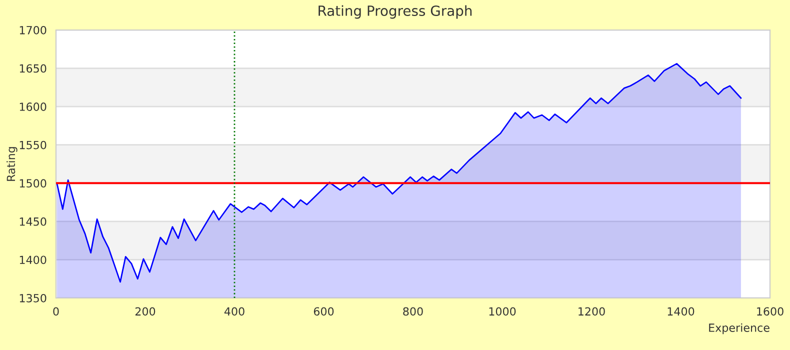 The image size is (790, 350). What do you see at coordinates (145, 311) in the screenshot?
I see `x-tick-label: 200` at bounding box center [145, 311].